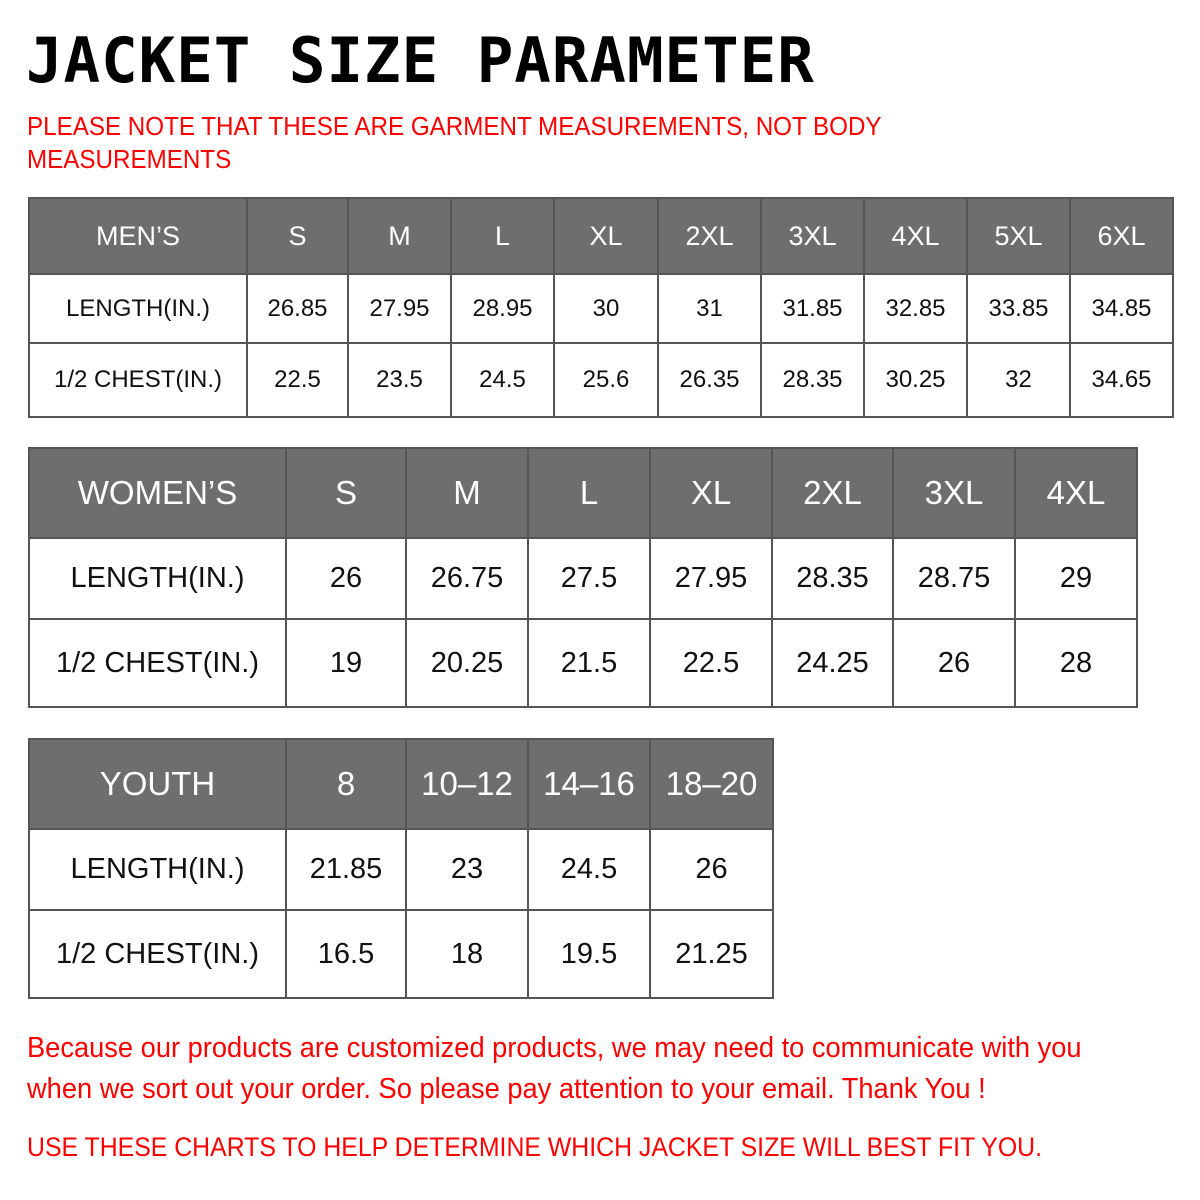 Image resolution: width=1200 pixels, height=1200 pixels. Describe the element at coordinates (606, 380) in the screenshot. I see `measurement-value-cell: 25.6` at that location.